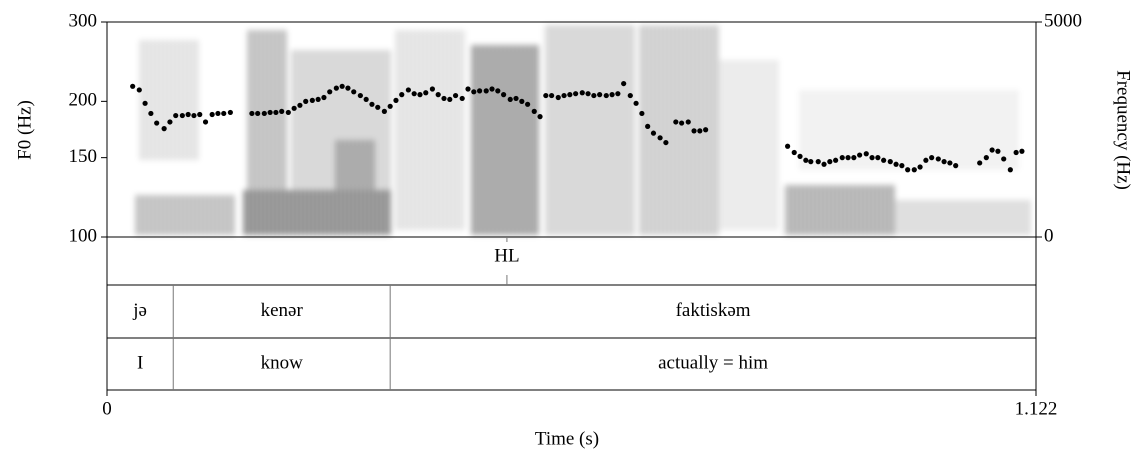 The width and height of the screenshot is (1141, 457). Describe the element at coordinates (713, 310) in the screenshot. I see `tier-label: faktiskəm` at that location.